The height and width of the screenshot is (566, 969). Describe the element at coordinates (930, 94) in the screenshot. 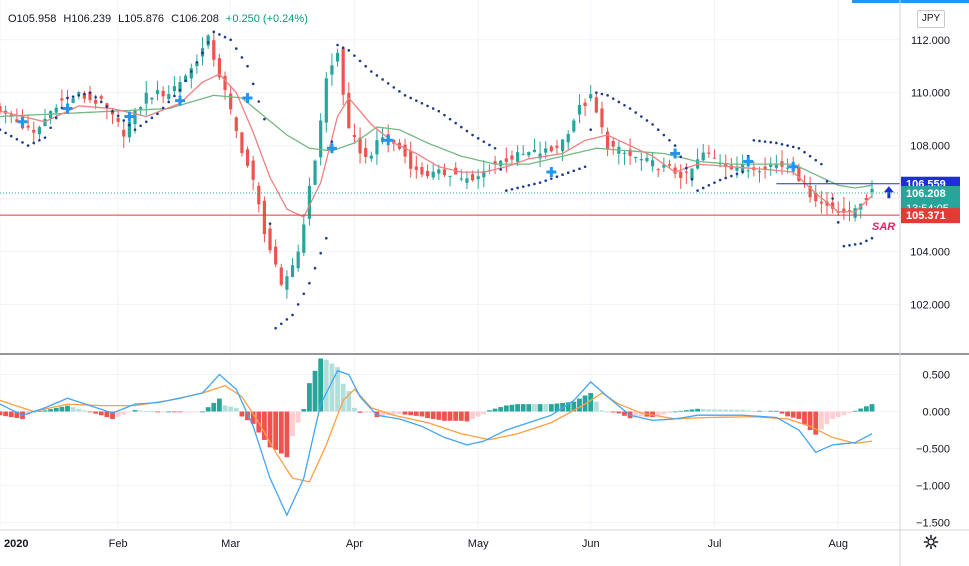

I see `price-tick-label: 110.000` at that location.